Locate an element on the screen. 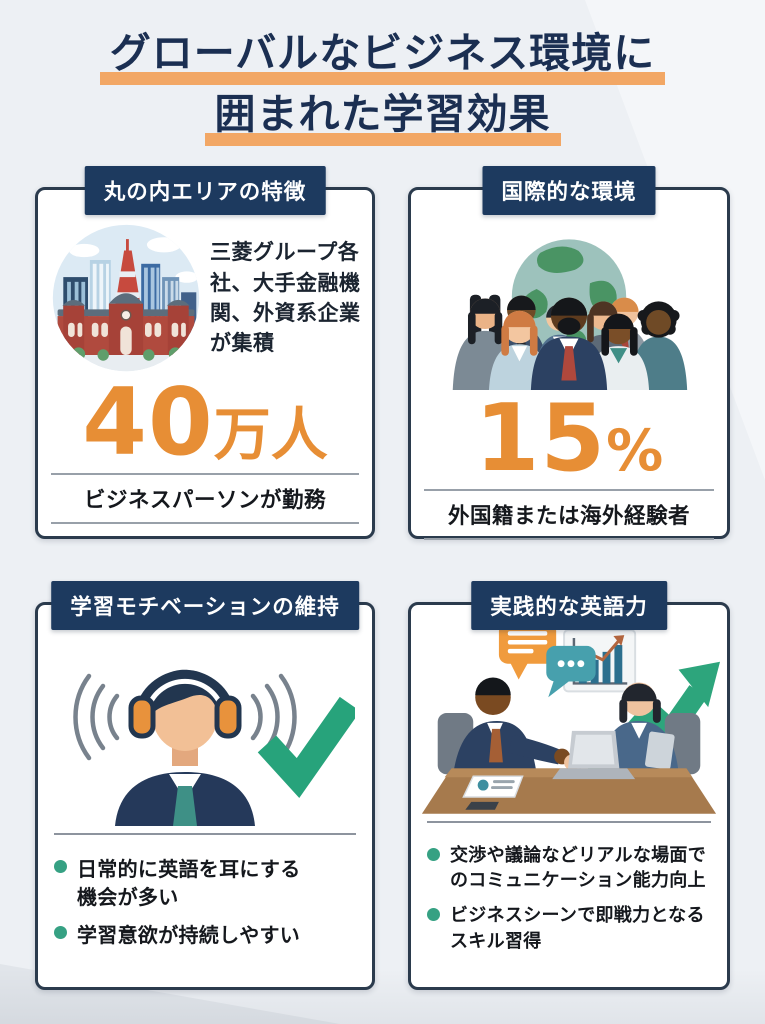 The image size is (765, 1024). ear-cup-right is located at coordinates (228, 717).